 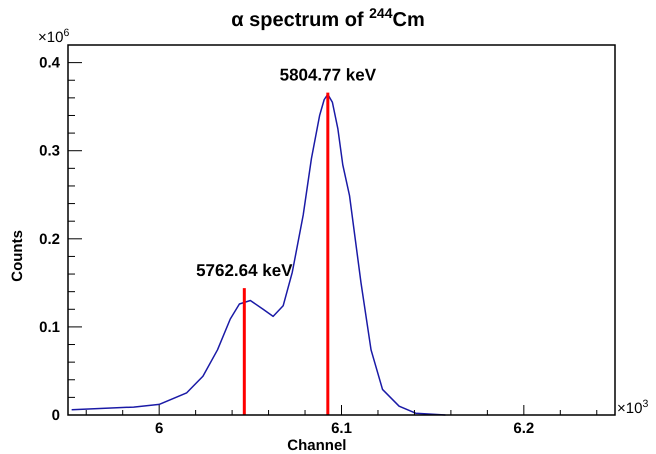 I want to click on x-tick-label: 6, so click(x=159, y=428).